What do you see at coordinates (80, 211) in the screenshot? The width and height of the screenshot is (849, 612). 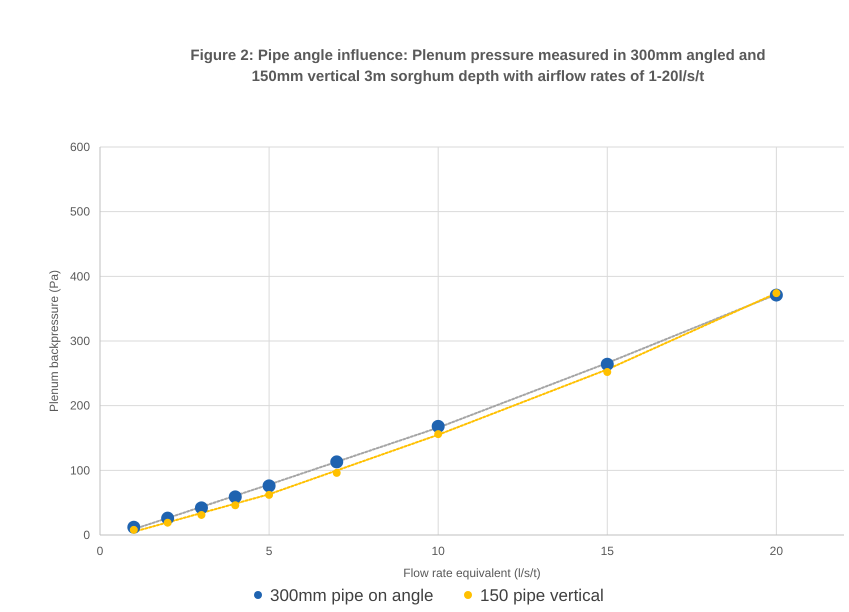 I see `y-tick-label: 500` at bounding box center [80, 211].